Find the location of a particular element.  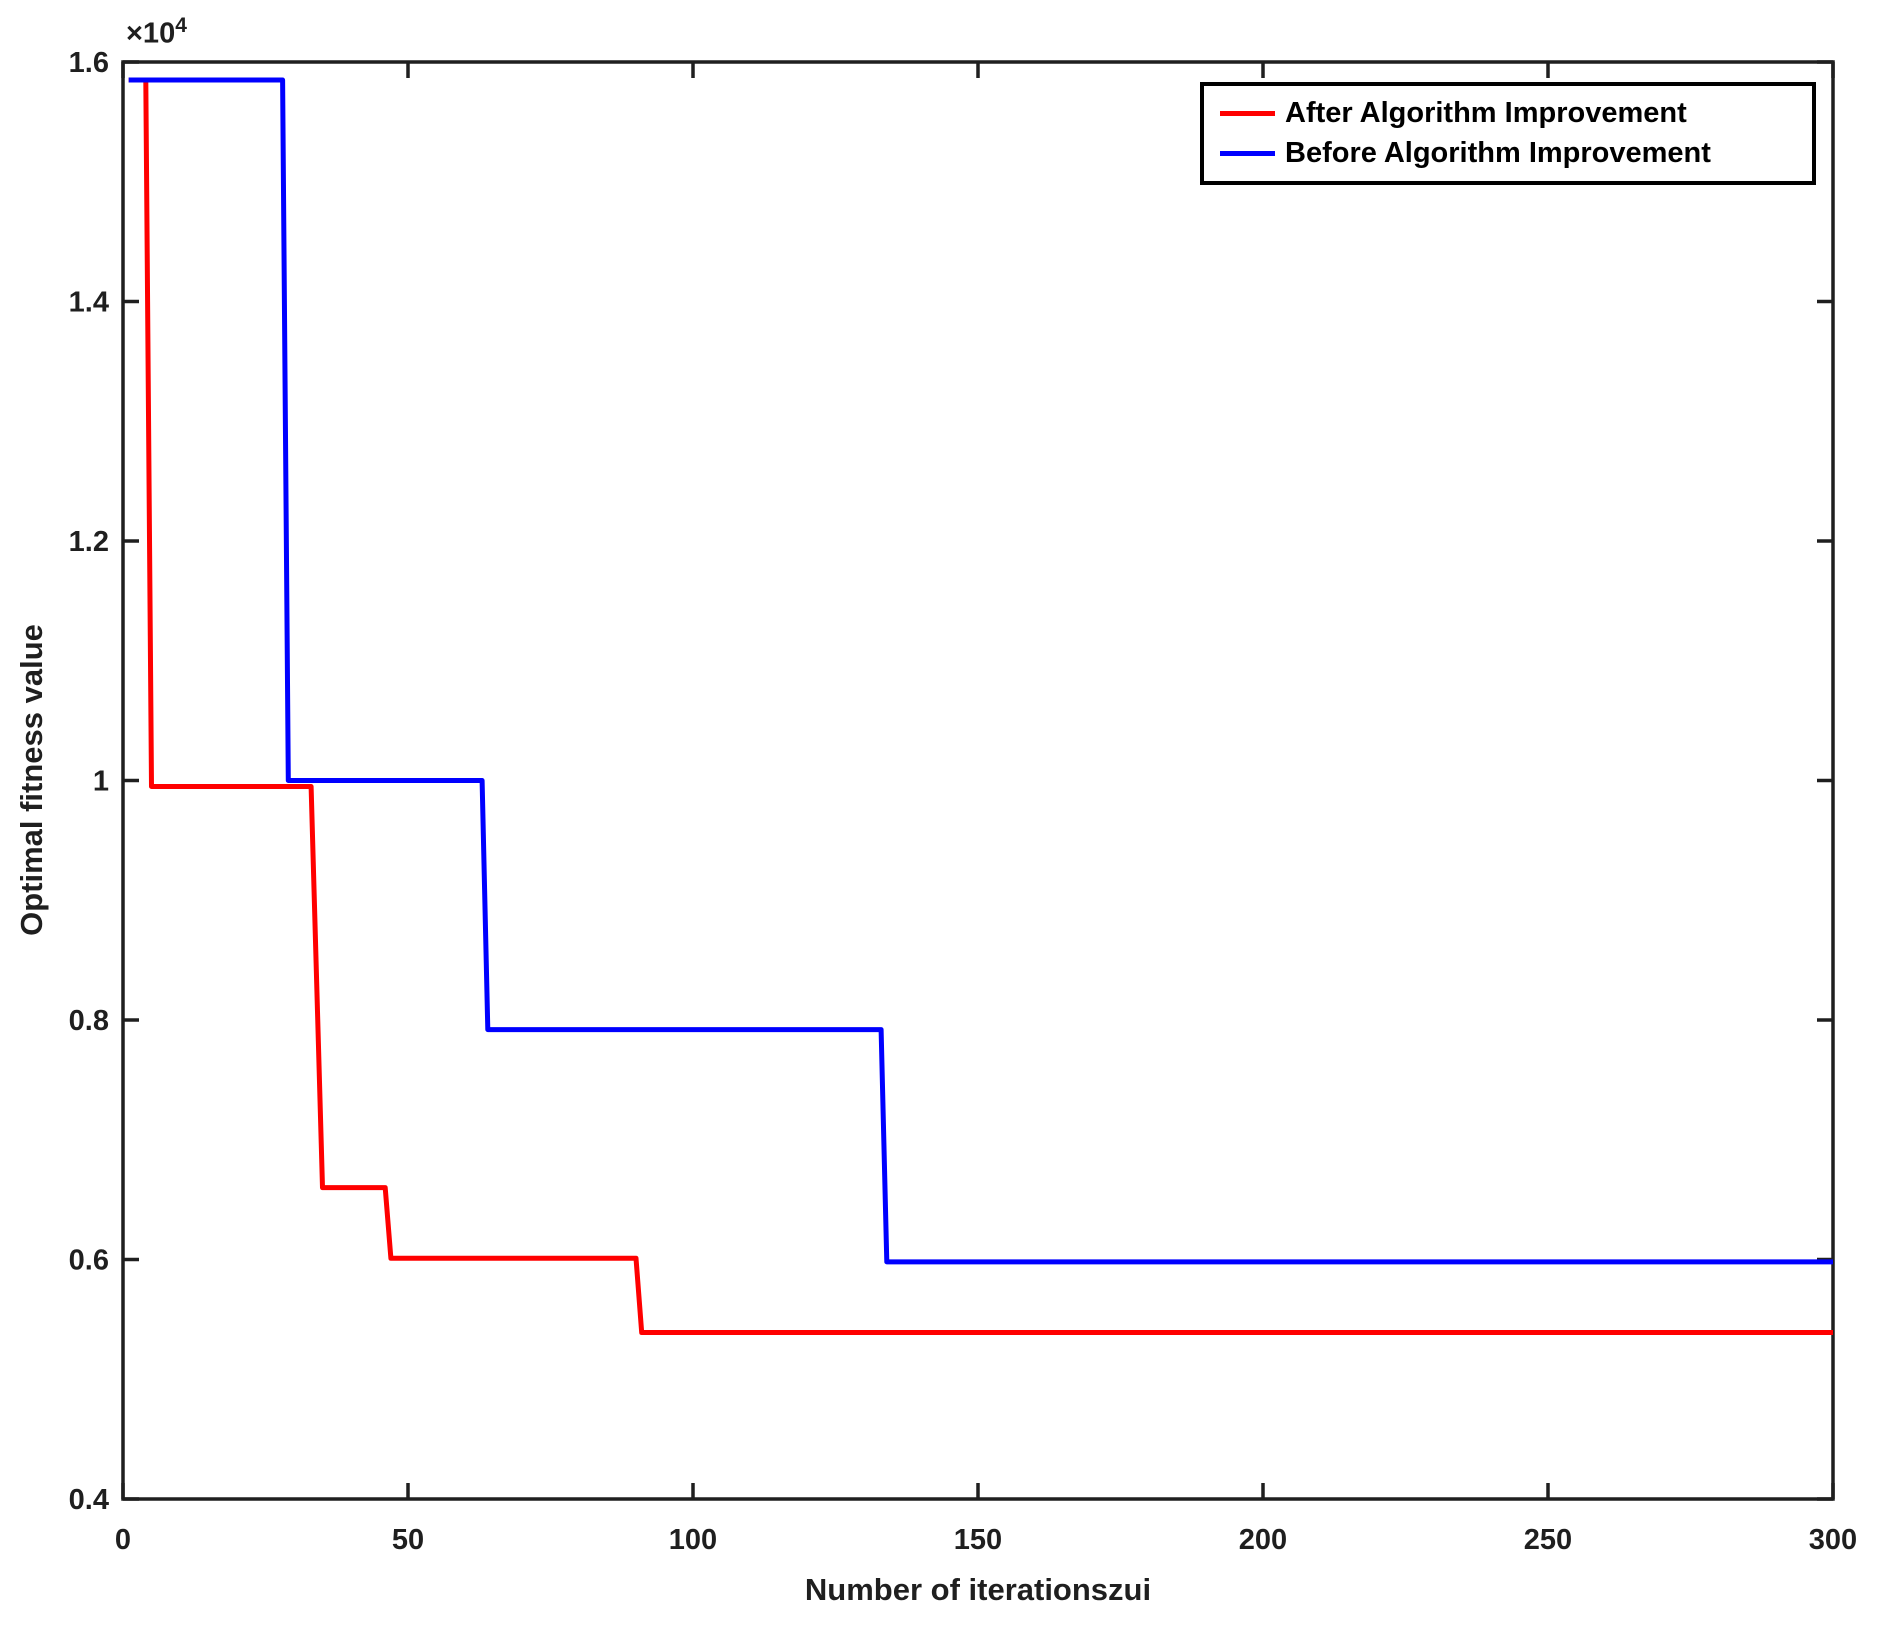

y-axis-tick-label: 1.6 is located at coordinates (89, 63).